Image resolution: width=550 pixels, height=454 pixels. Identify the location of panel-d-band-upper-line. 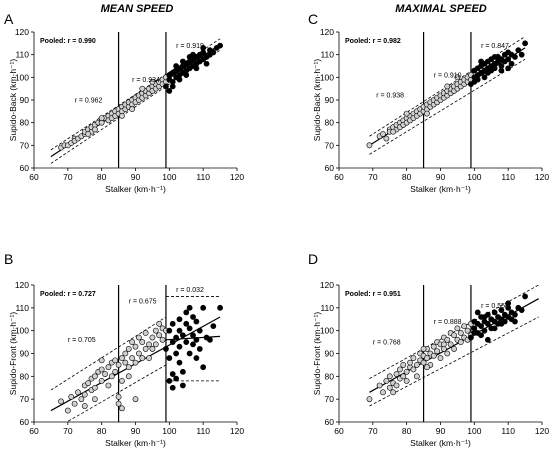
(454, 332).